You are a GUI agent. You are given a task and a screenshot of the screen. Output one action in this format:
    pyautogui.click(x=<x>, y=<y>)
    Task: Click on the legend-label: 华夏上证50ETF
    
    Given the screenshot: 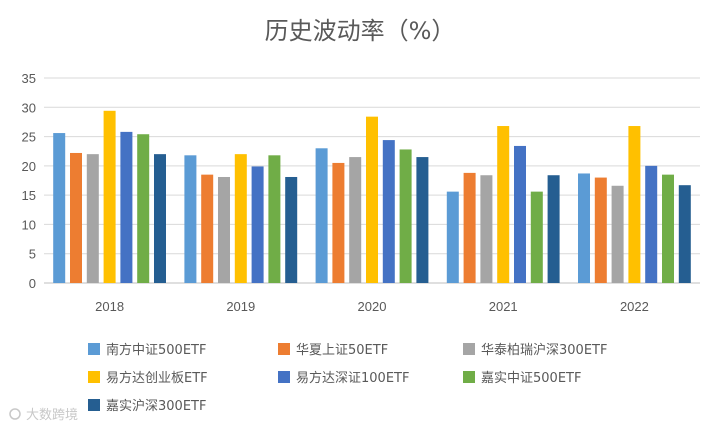 What is the action you would take?
    pyautogui.click(x=342, y=350)
    